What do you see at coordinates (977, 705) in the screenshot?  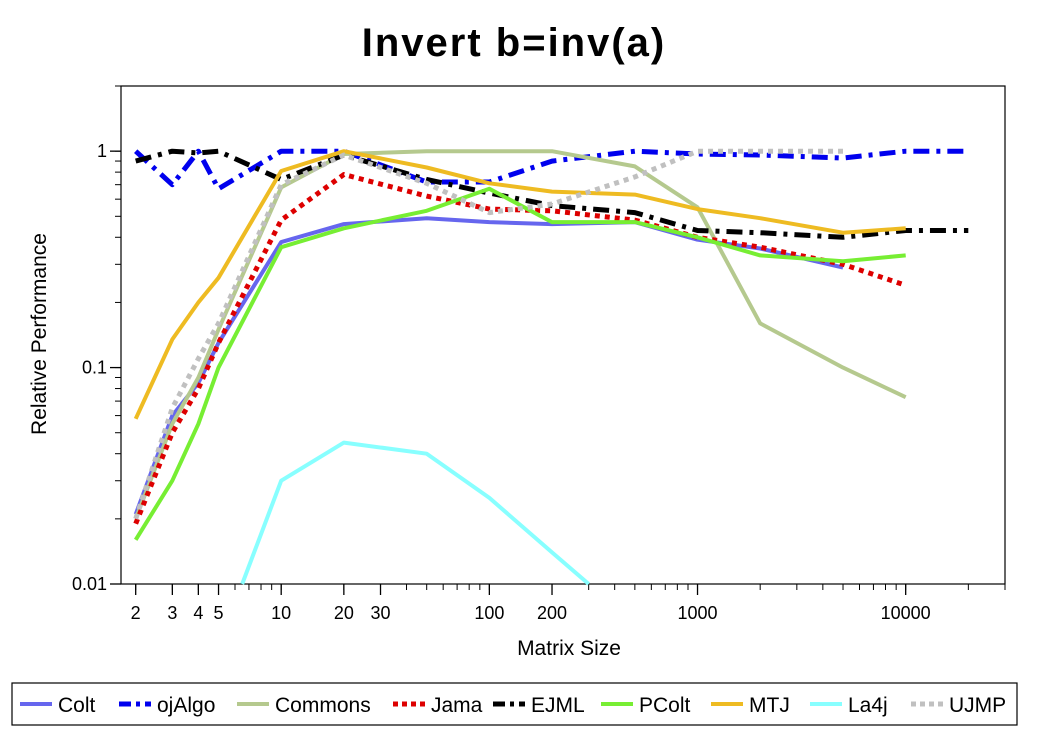 I see `legend-label-ujmp: UJMP` at bounding box center [977, 705].